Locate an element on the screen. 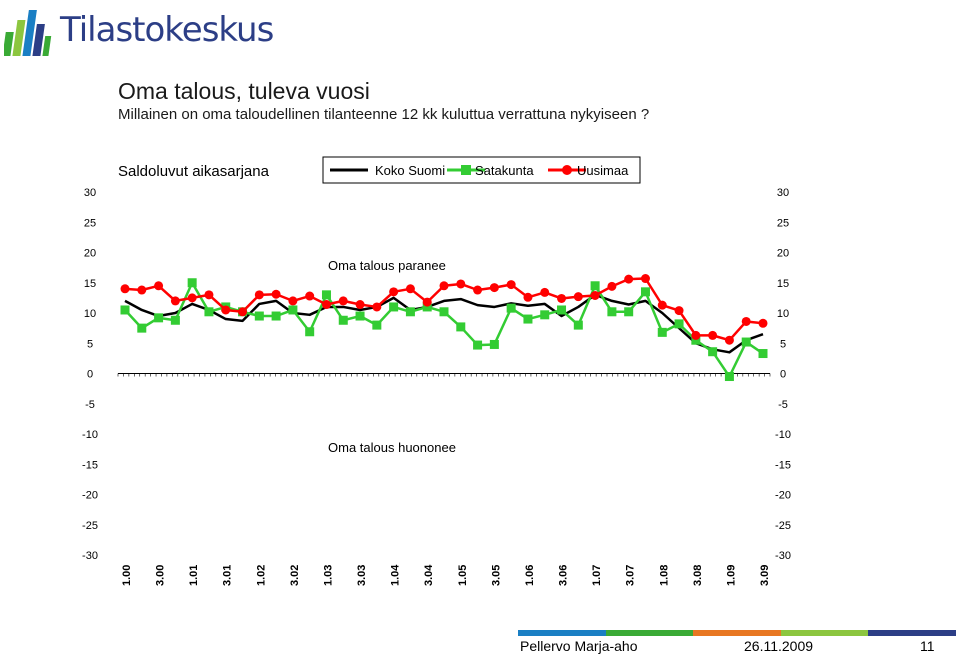  legend-marker-circle is located at coordinates (567, 170).